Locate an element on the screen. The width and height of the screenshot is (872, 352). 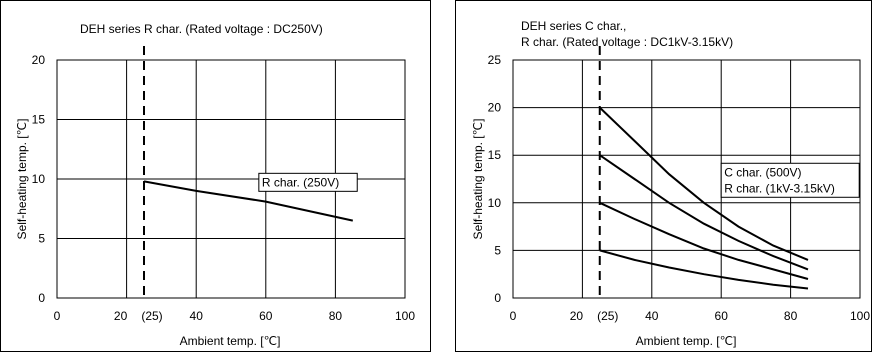
annotation-label: R char. (1kV-3.15kV) is located at coordinates (779, 188).